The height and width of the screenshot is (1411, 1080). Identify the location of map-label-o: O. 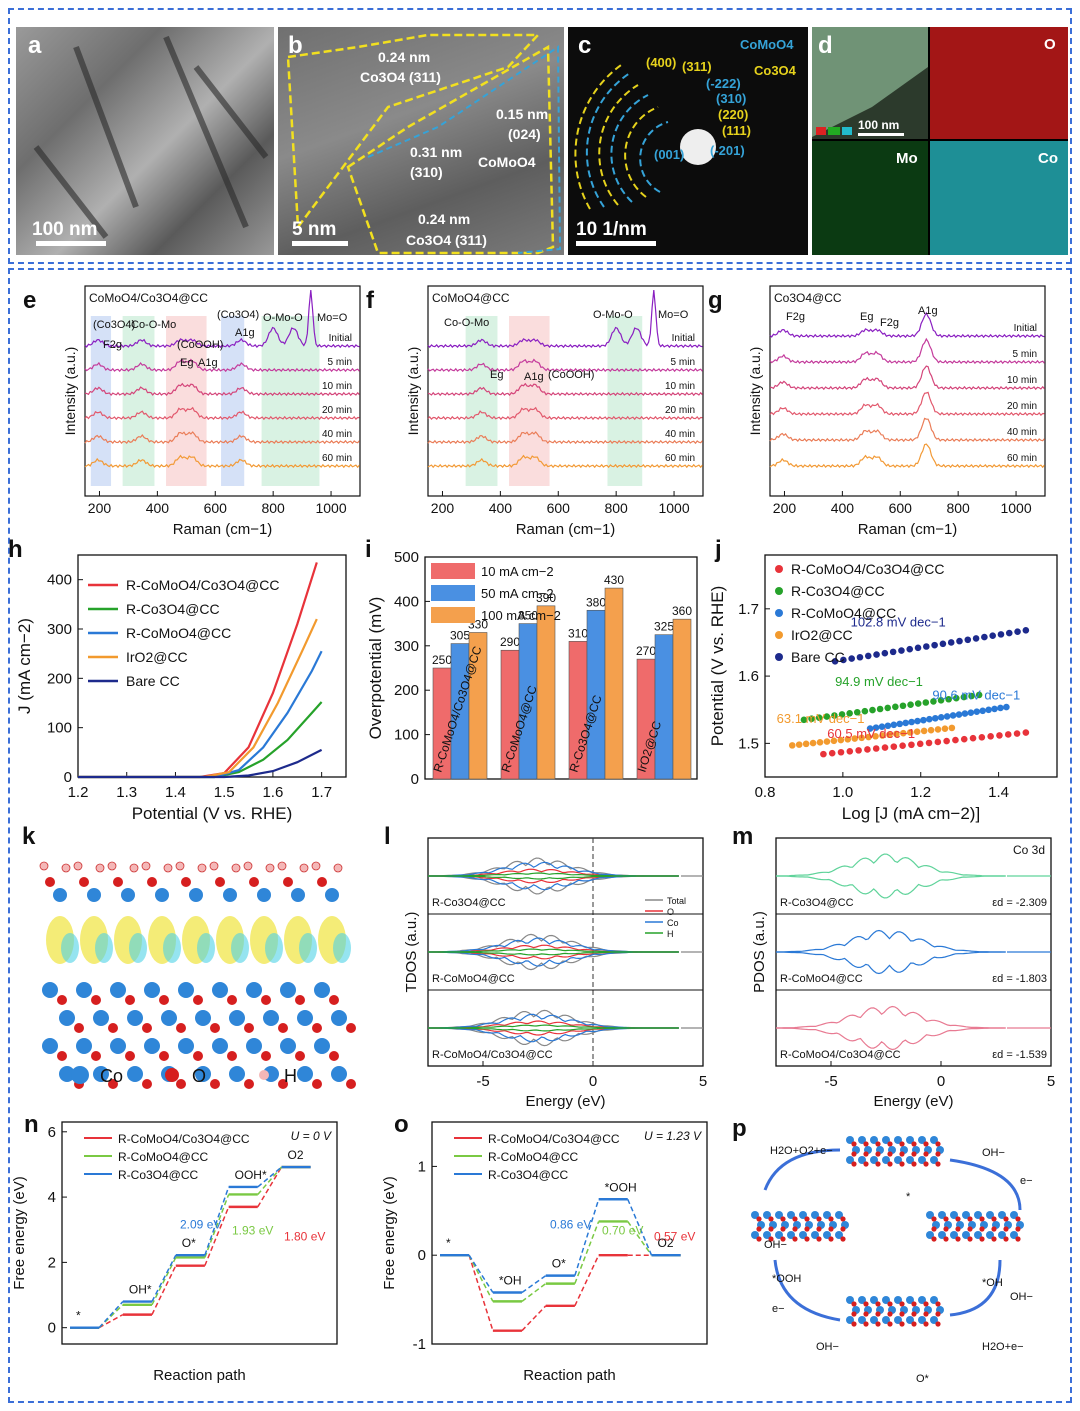
(1050, 44).